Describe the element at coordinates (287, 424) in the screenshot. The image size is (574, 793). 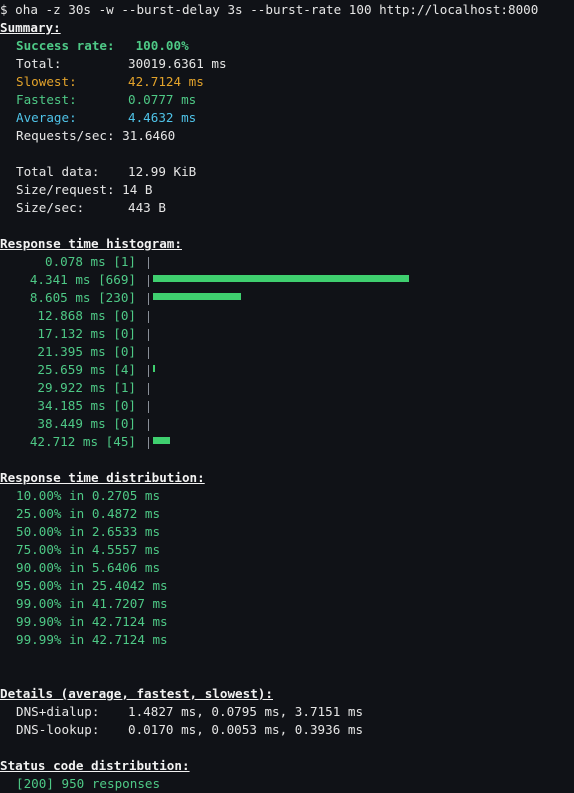
I see `histogram-row: 38.449 ms [0]` at that location.